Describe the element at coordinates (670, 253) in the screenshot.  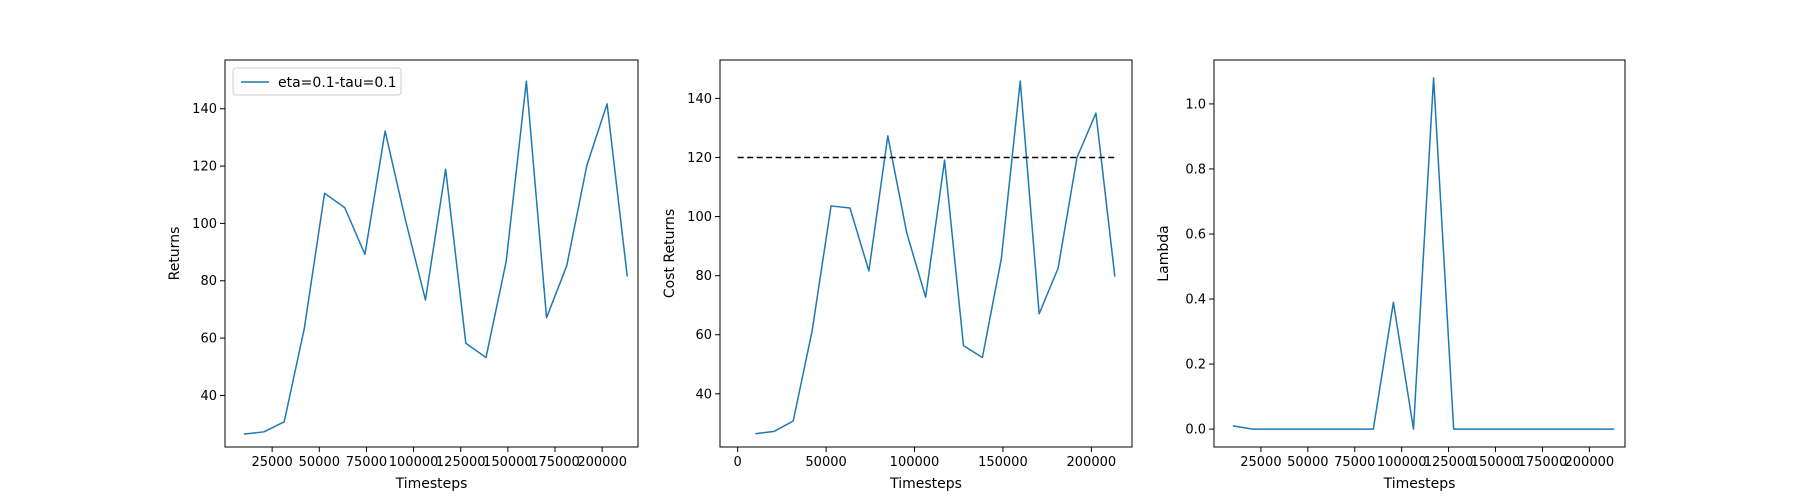
I see `y-axis-label: Cost Returns` at that location.